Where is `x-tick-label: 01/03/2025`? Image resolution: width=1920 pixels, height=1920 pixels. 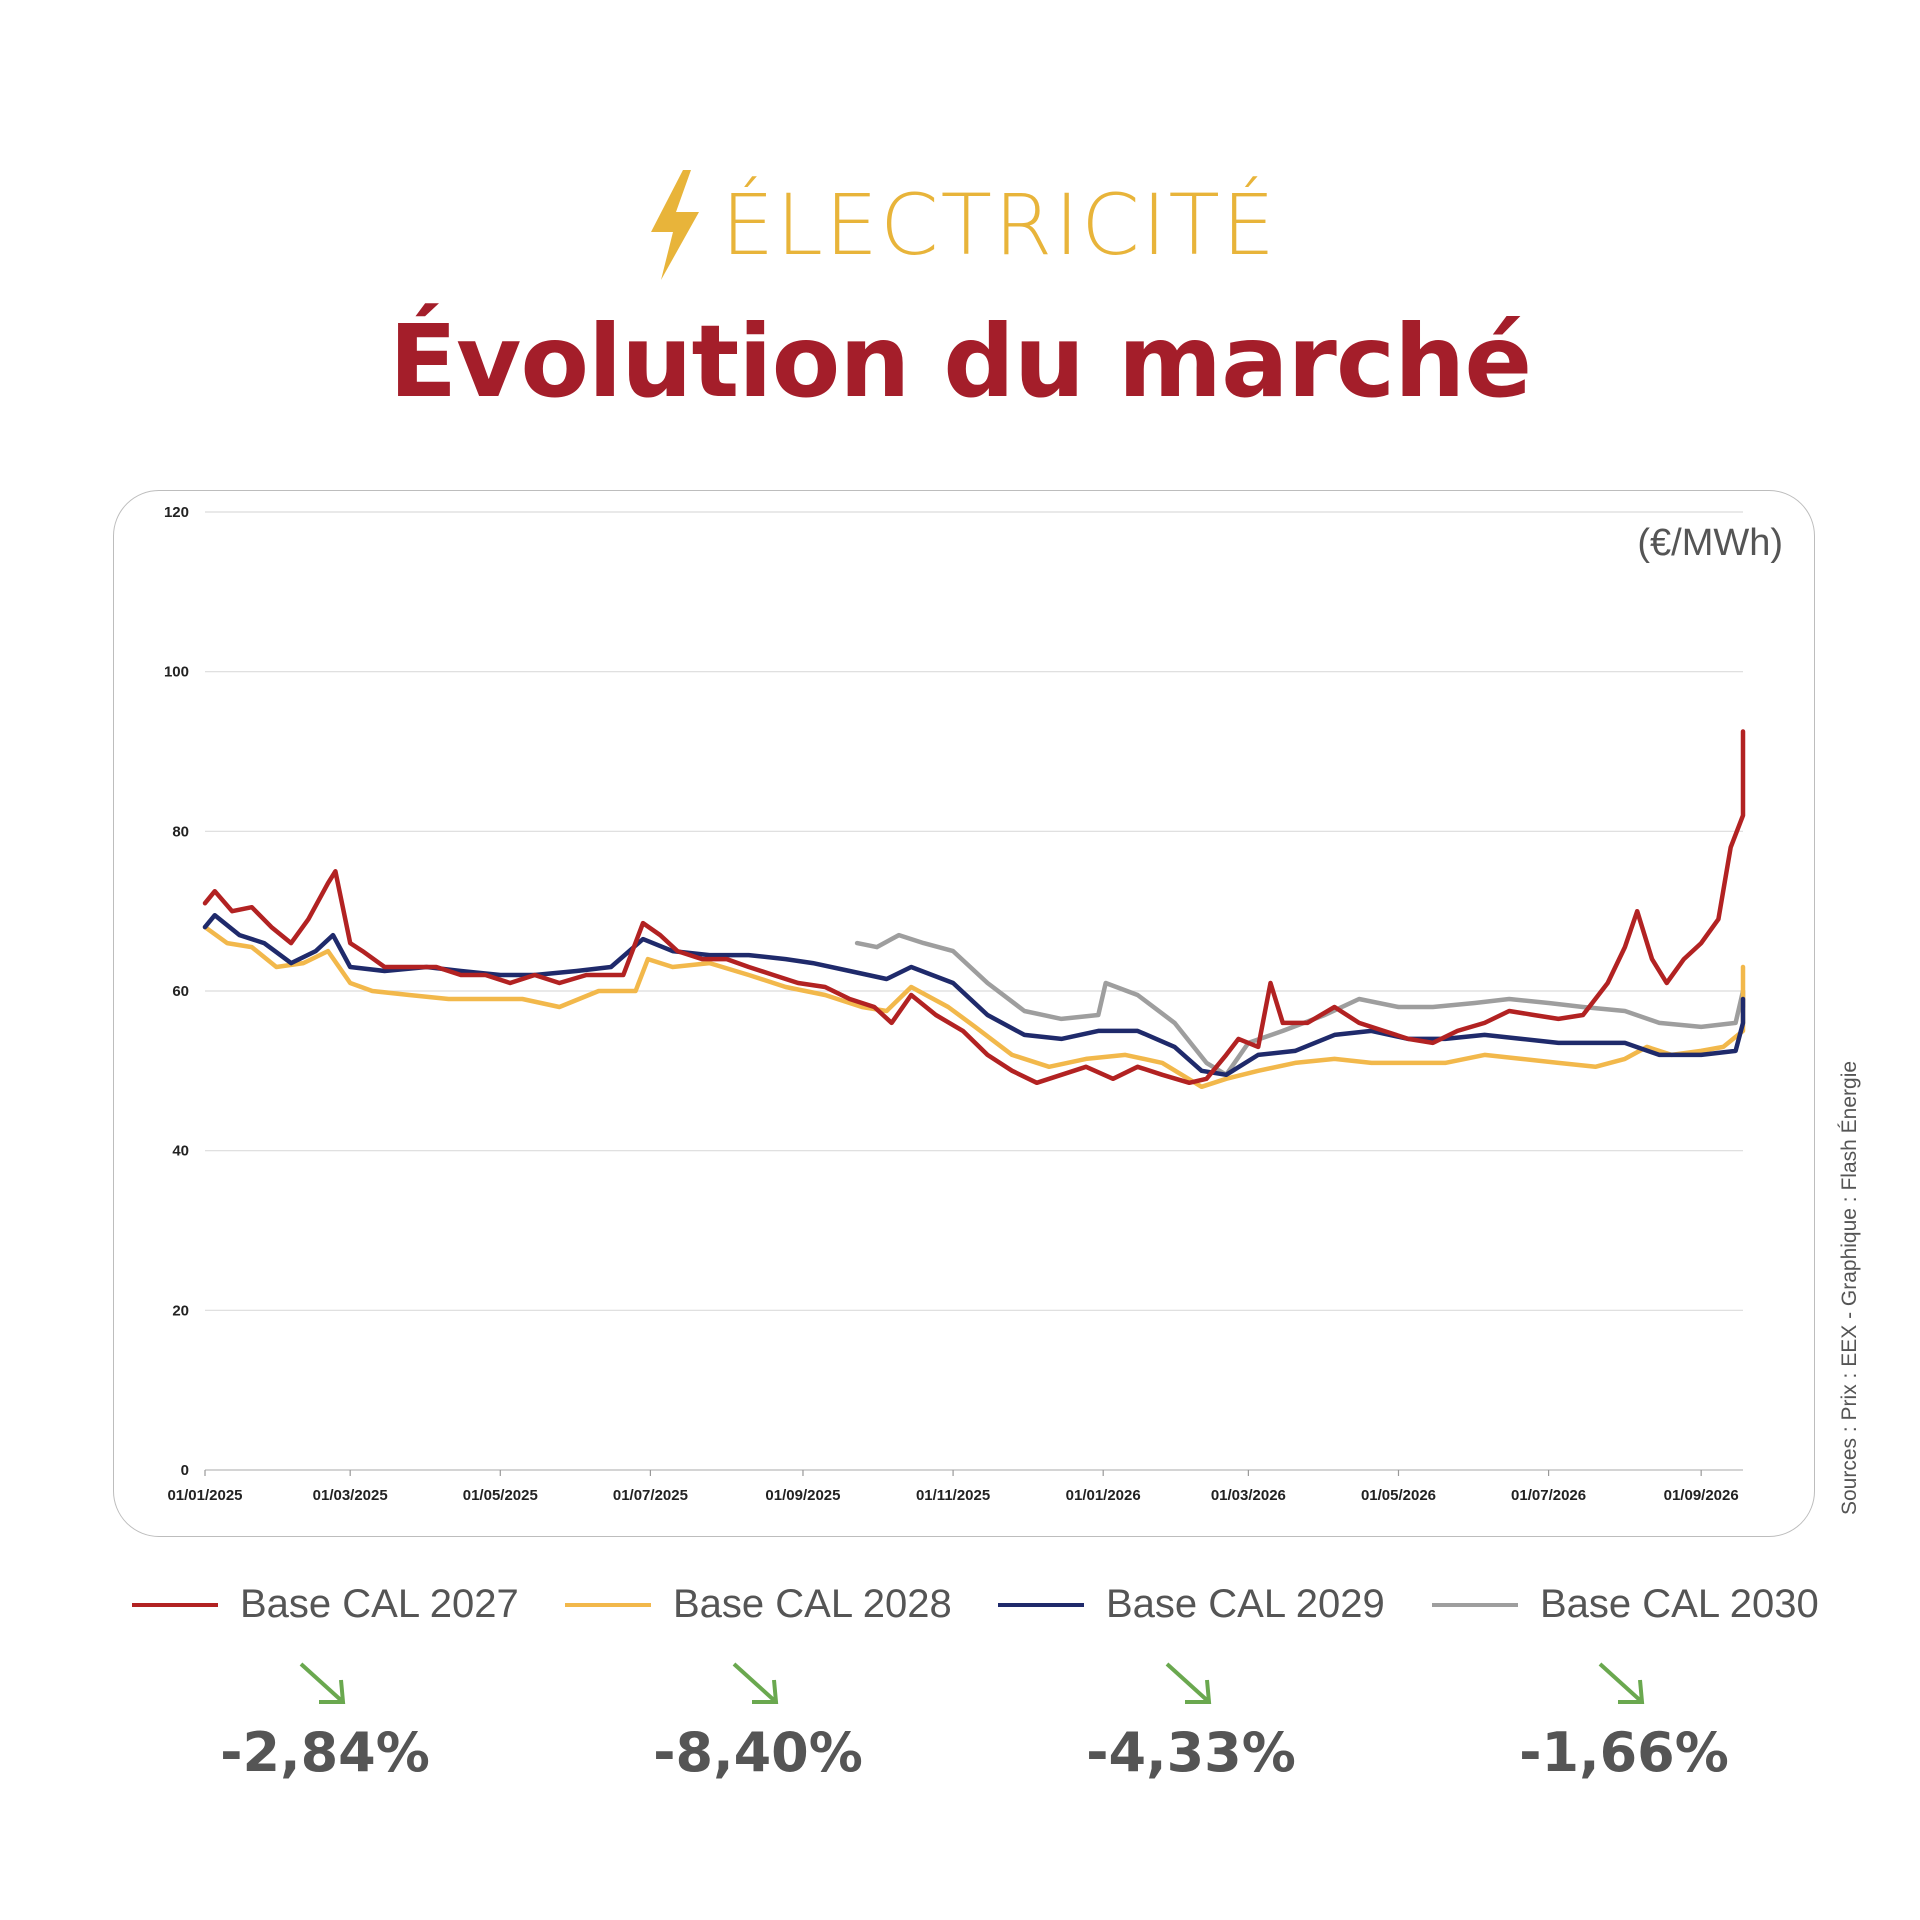 x-tick-label: 01/03/2025 is located at coordinates (350, 1495).